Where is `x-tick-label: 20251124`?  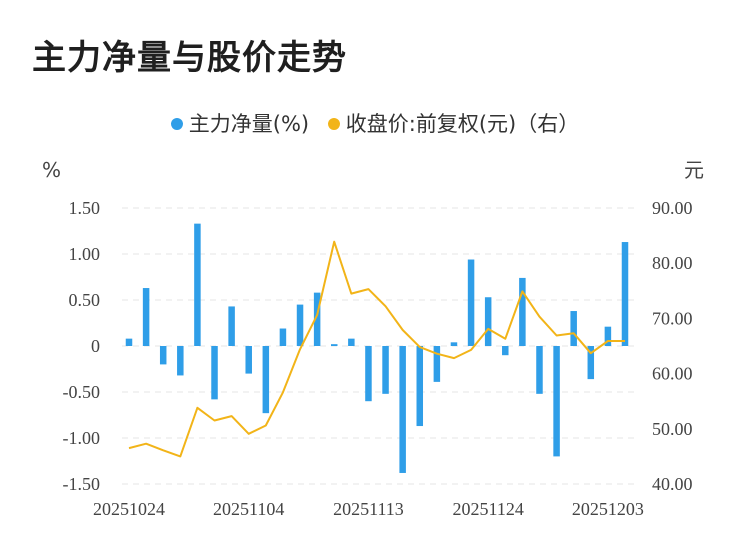 x-tick-label: 20251124 is located at coordinates (488, 509).